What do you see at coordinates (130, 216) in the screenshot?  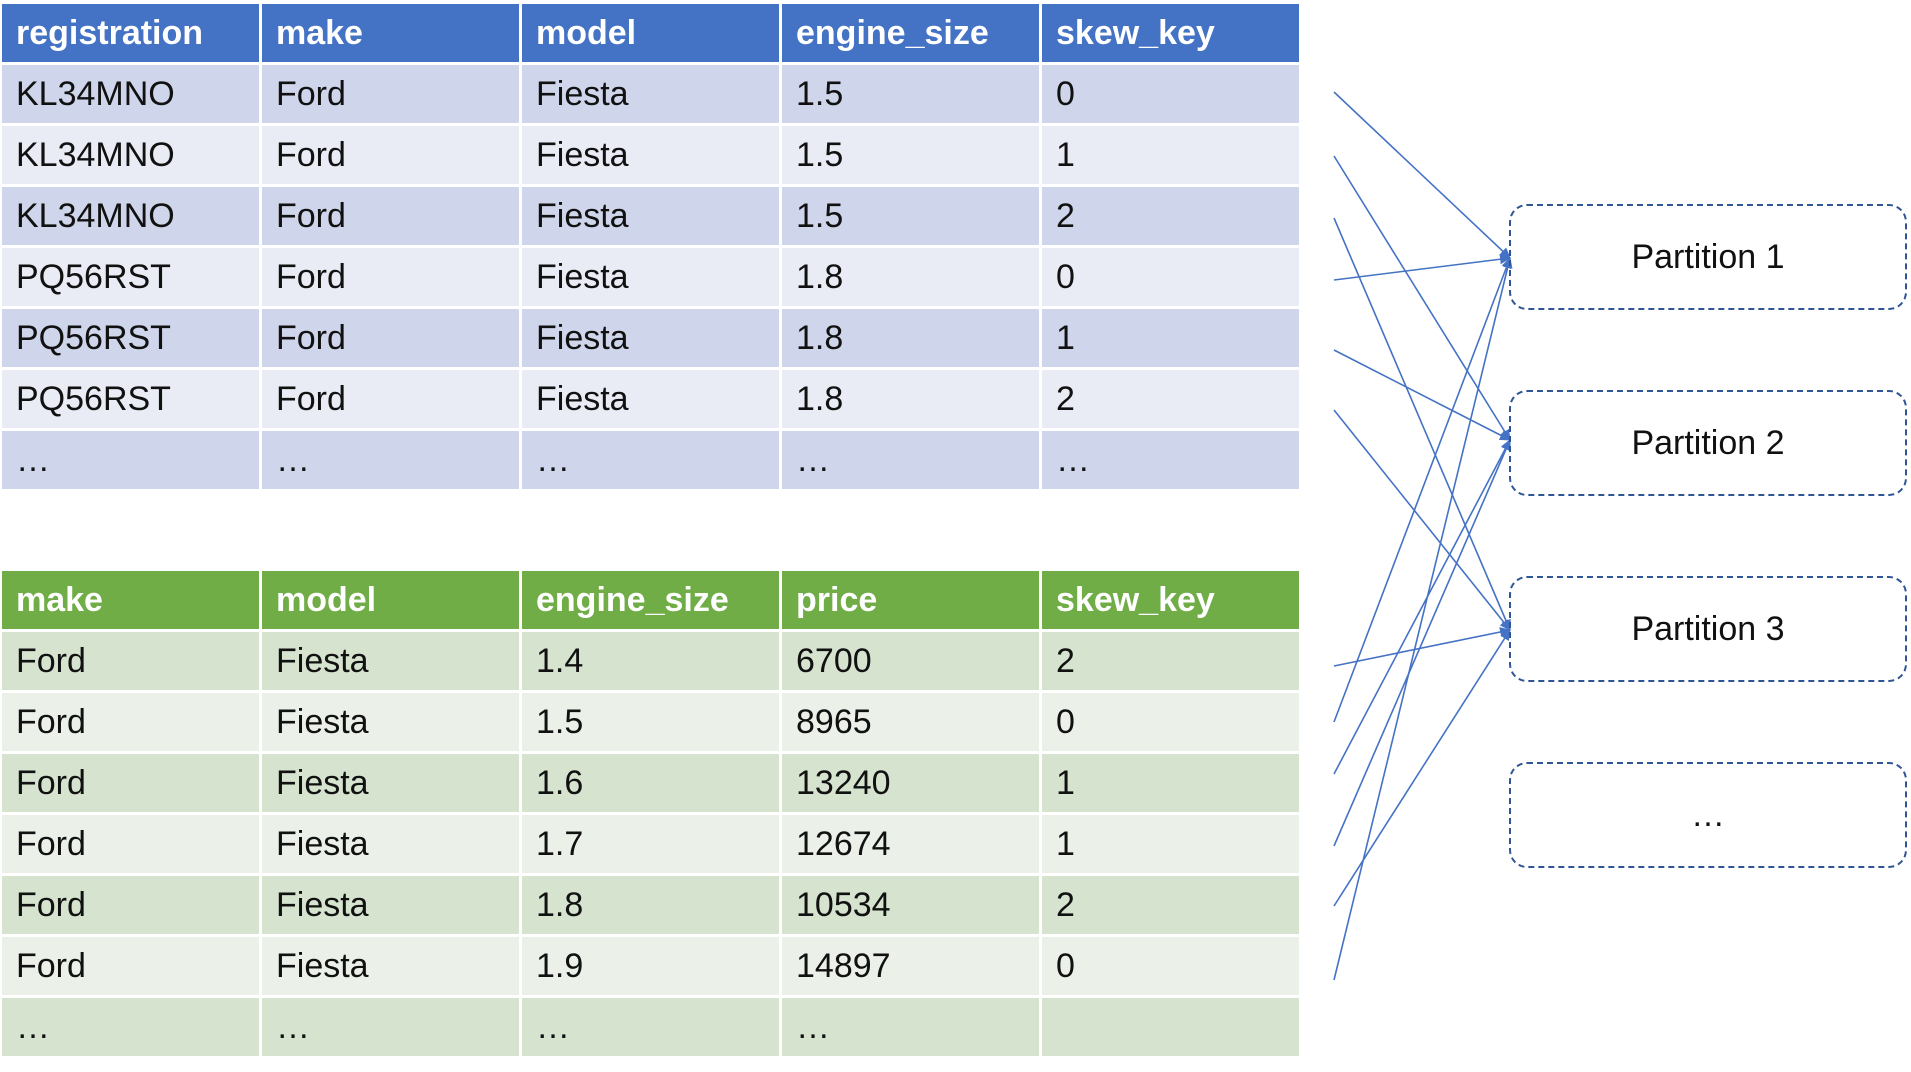 I see `table-cell: KL34MNO` at bounding box center [130, 216].